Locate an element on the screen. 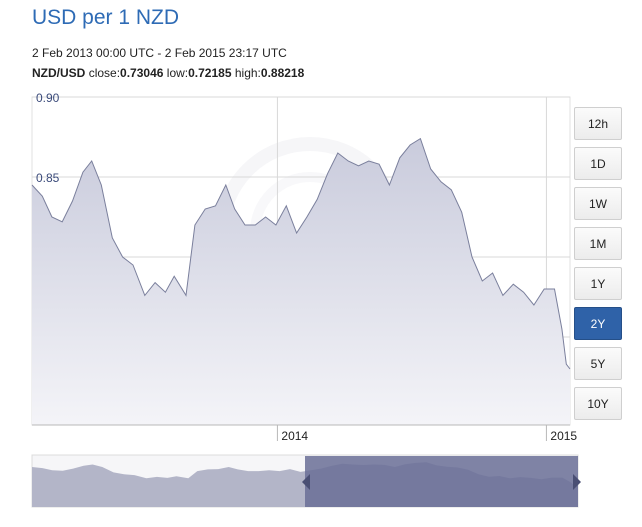 The width and height of the screenshot is (642, 527). chart-title: USD per 1 NZD is located at coordinates (106, 17).